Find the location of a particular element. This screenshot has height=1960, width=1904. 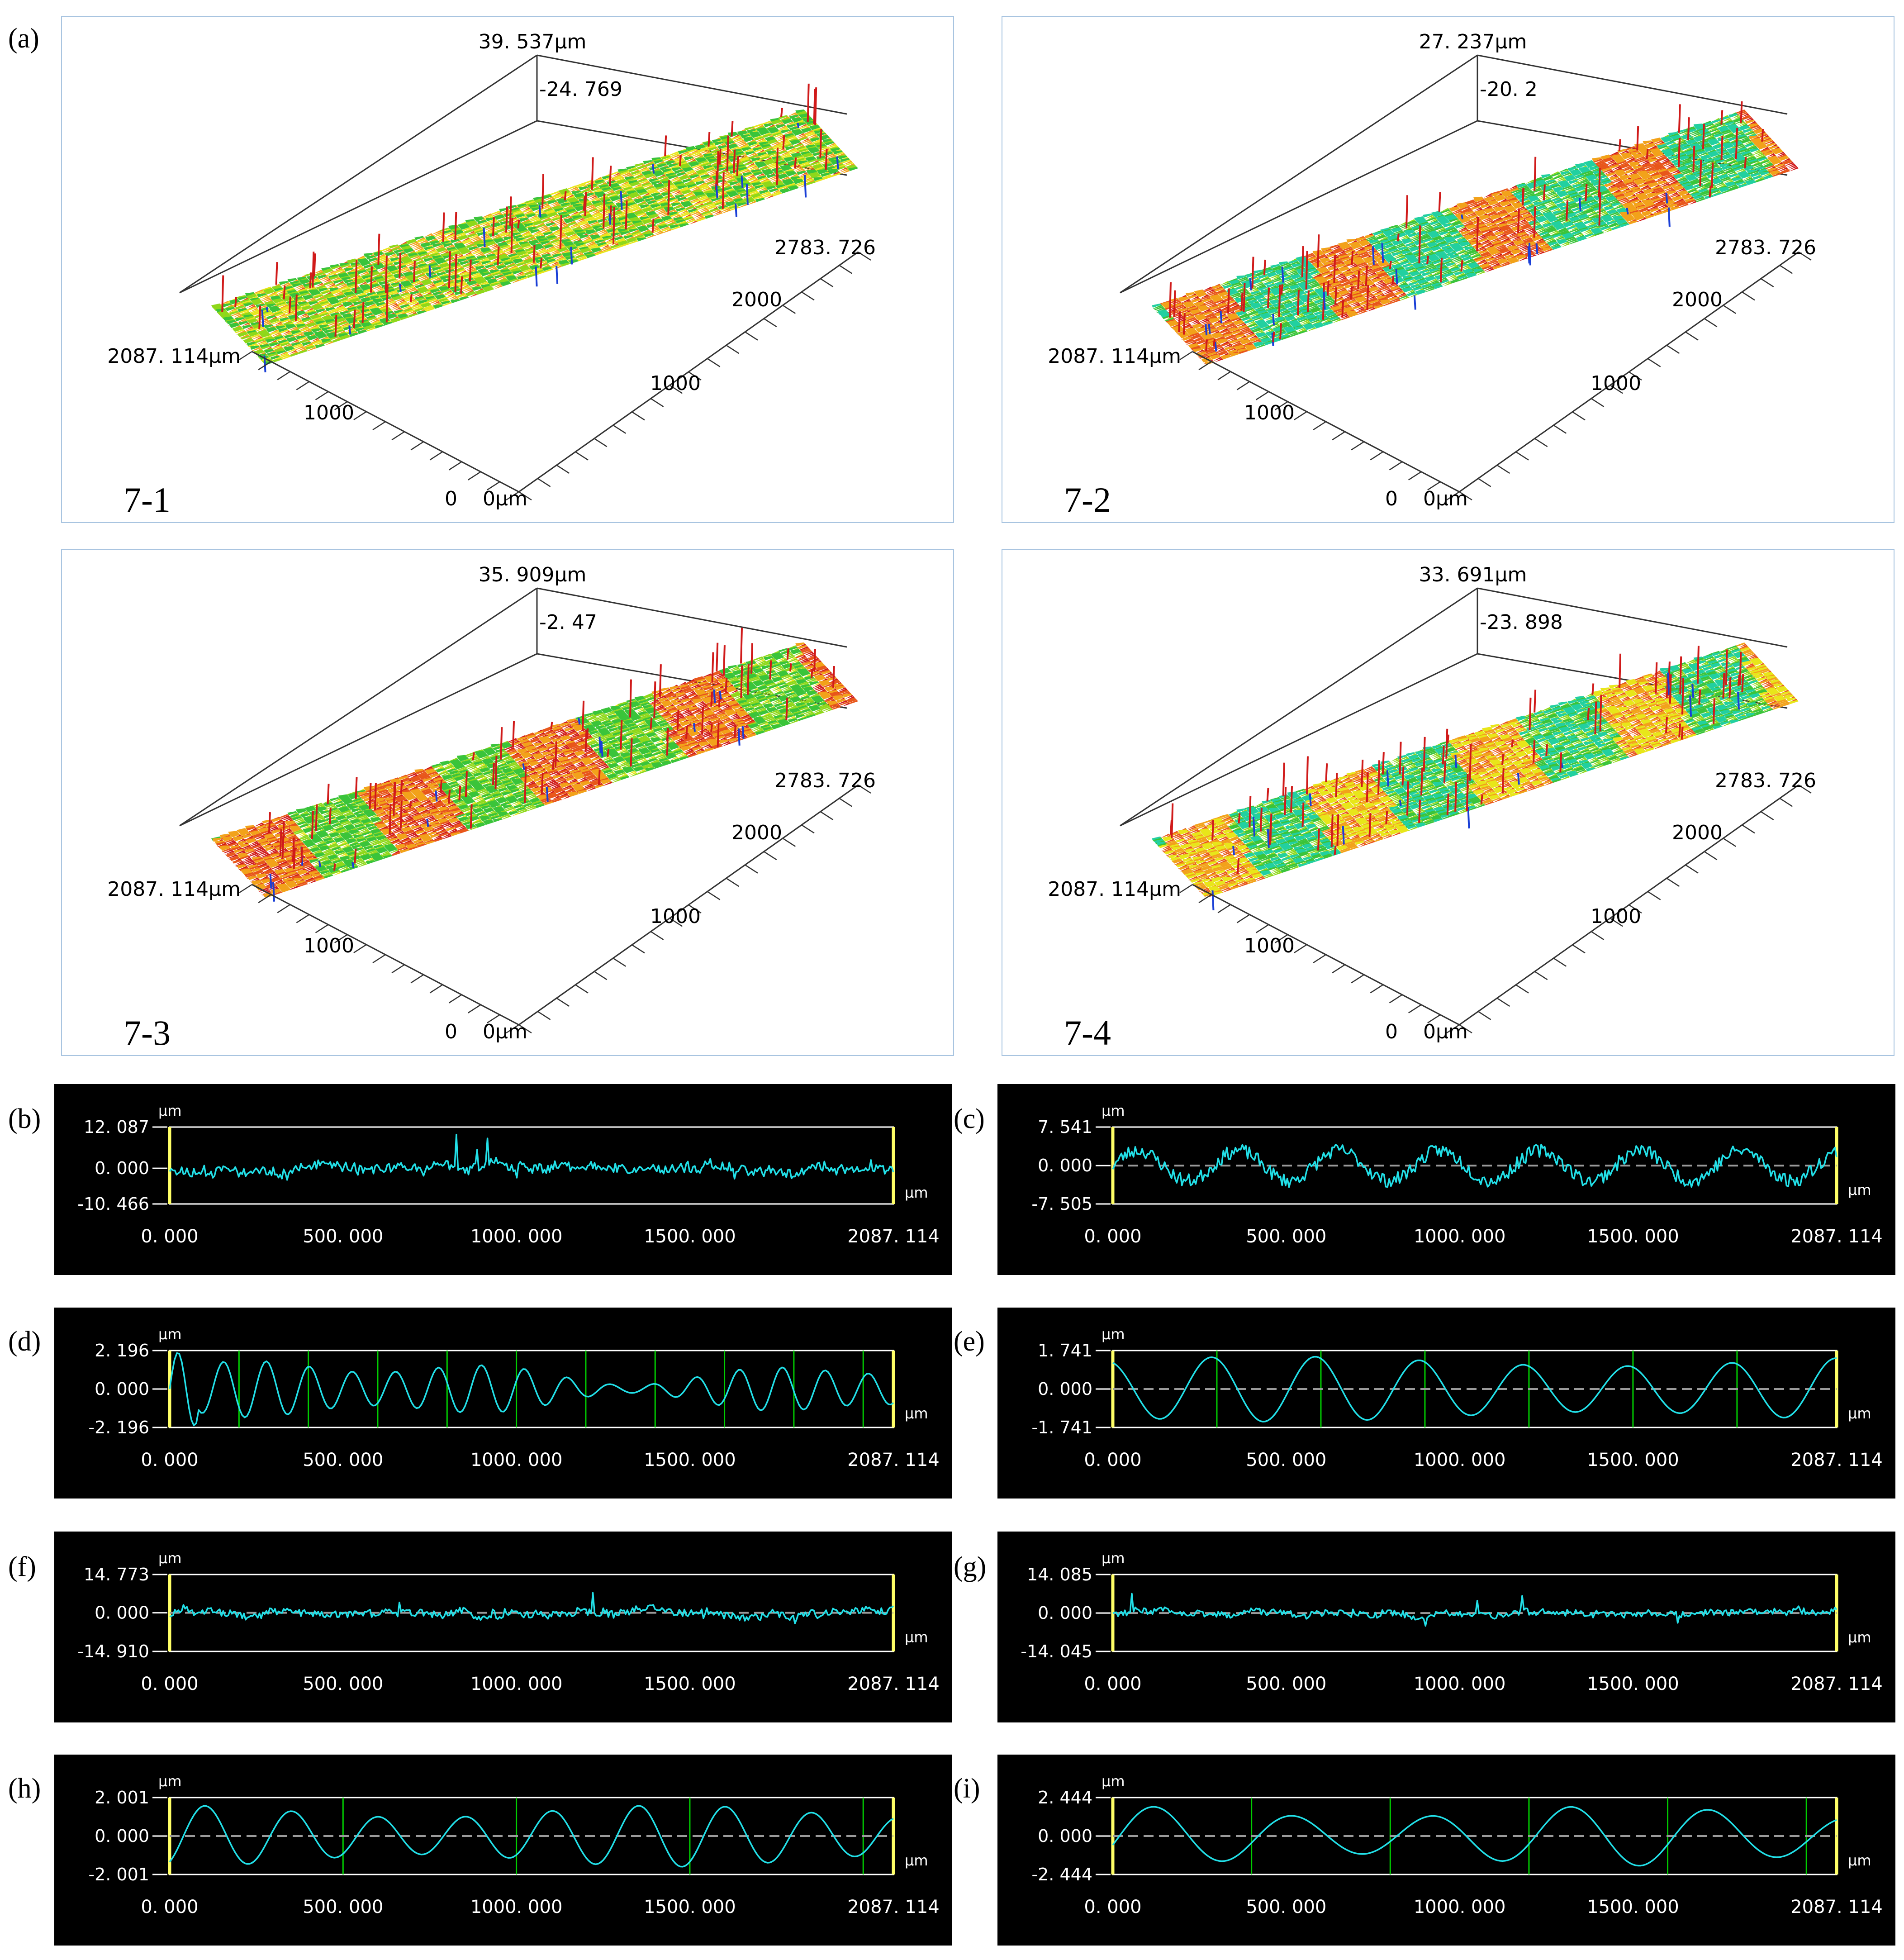

z-max-label: 35. 909µm is located at coordinates (533, 574).